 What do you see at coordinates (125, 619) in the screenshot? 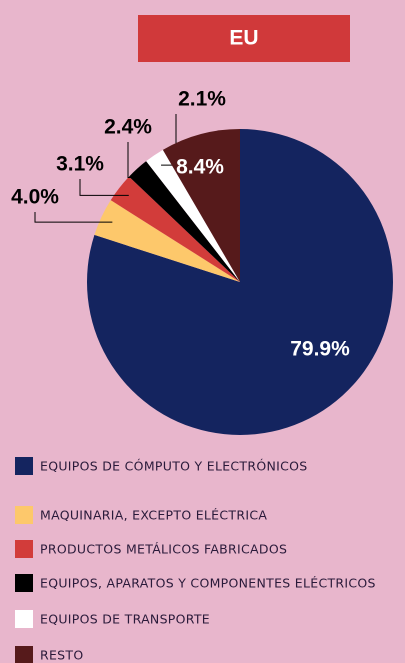
I see `legend-label: EQUIPOS DE TRANSPORTE` at bounding box center [125, 619].